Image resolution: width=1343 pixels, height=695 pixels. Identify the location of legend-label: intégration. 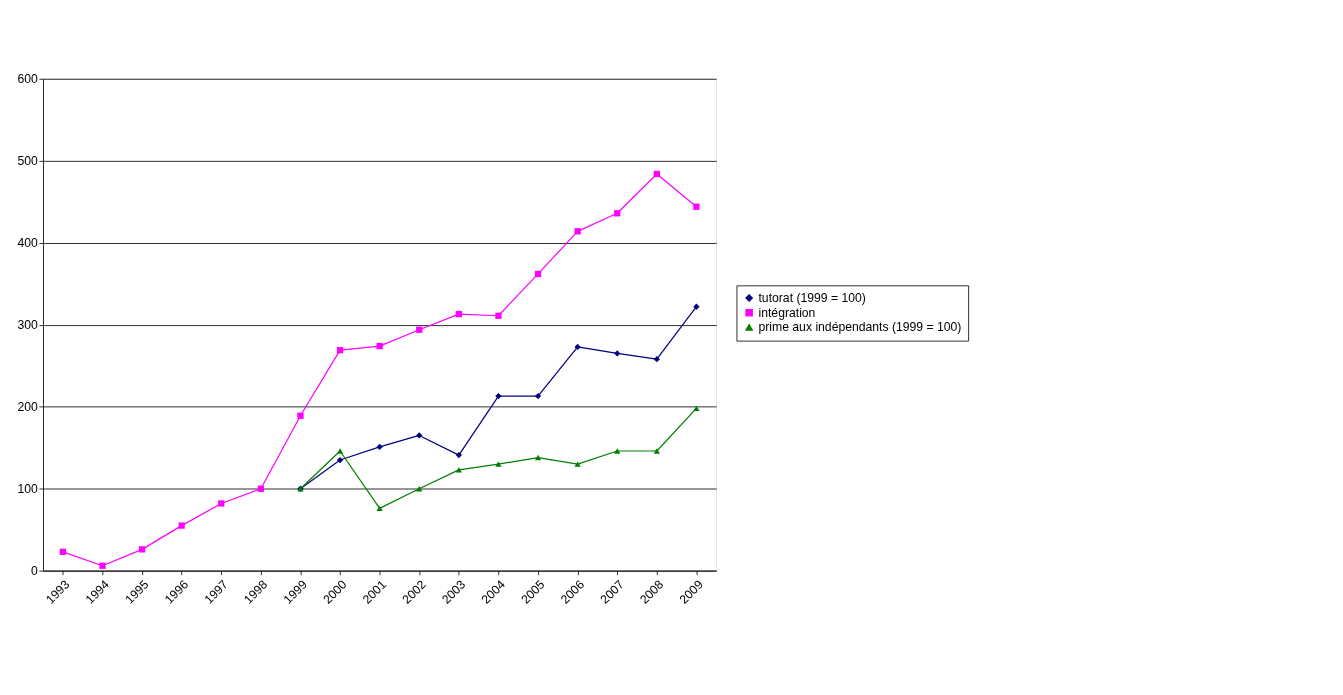
(787, 312).